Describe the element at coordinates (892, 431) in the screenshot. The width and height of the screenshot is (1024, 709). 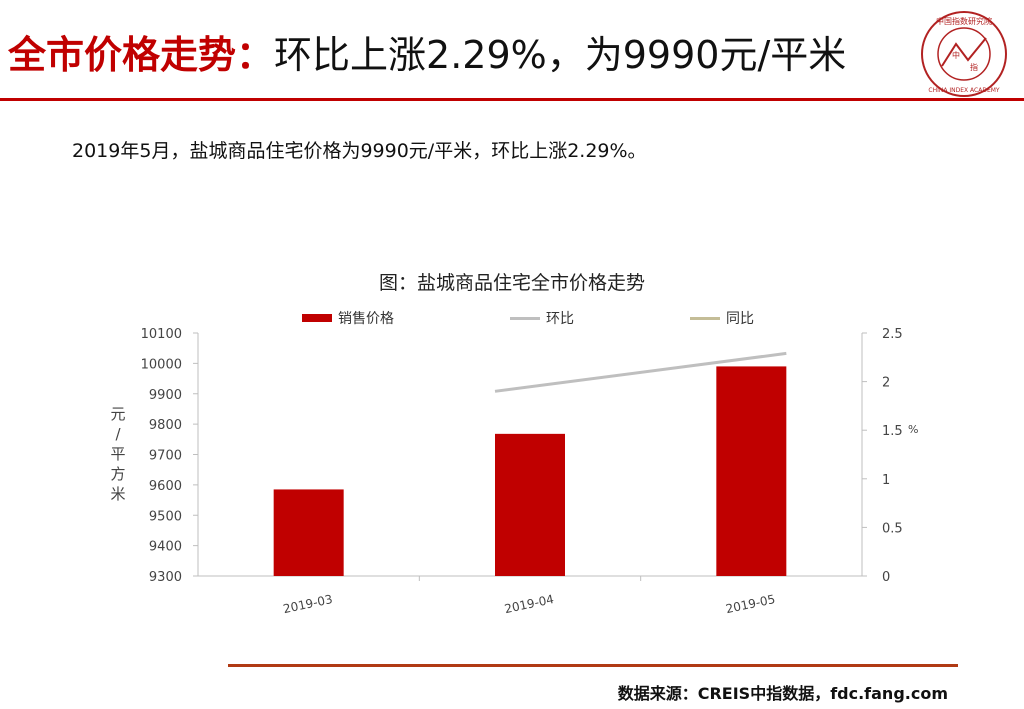
I see `y2-tick-label: 1.5` at that location.